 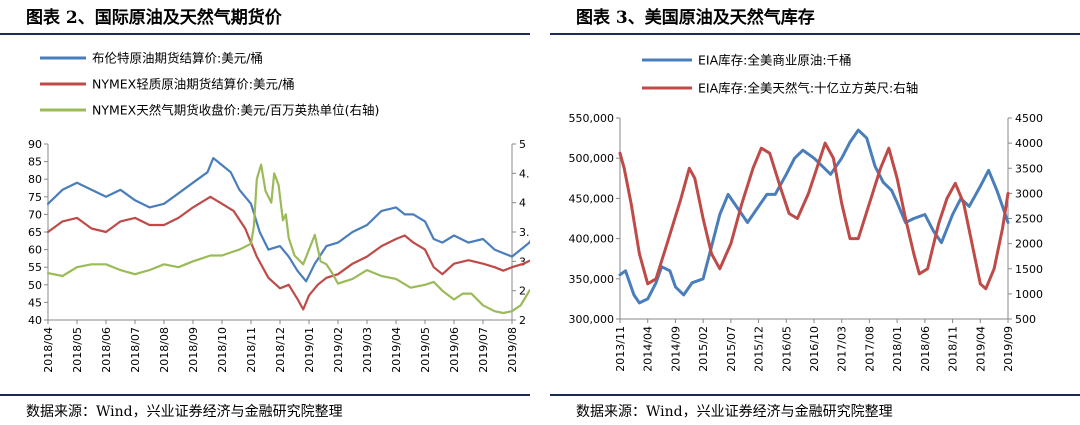 What do you see at coordinates (695, 18) in the screenshot?
I see `right-chart-title: 图表 3、美国原油及天然气库存` at bounding box center [695, 18].